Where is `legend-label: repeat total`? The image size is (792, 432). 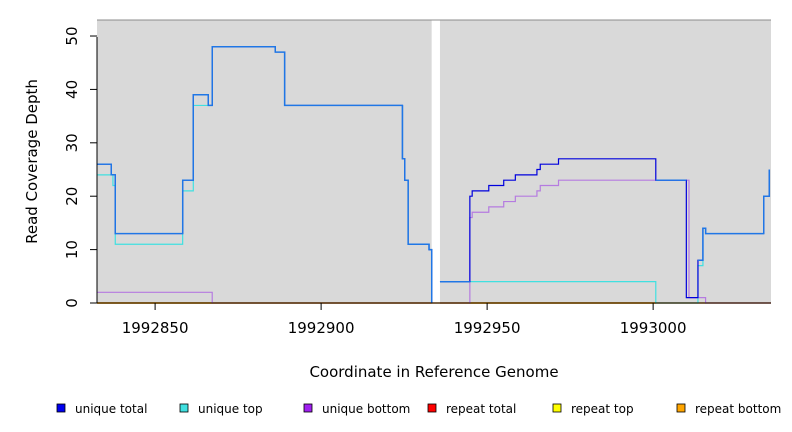 legend-label: repeat total is located at coordinates (481, 409).